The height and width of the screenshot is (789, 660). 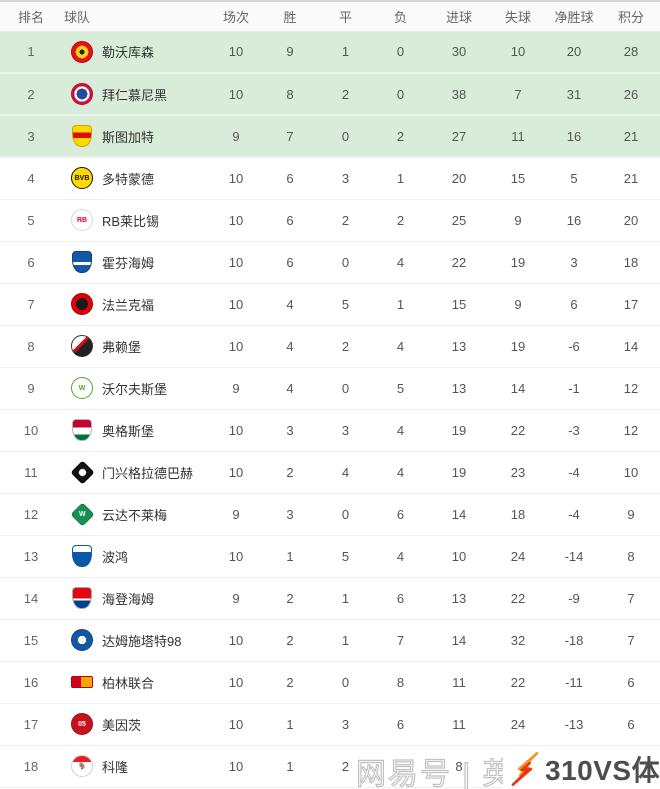 I want to click on goals-against-cell: 22, so click(x=518, y=598).